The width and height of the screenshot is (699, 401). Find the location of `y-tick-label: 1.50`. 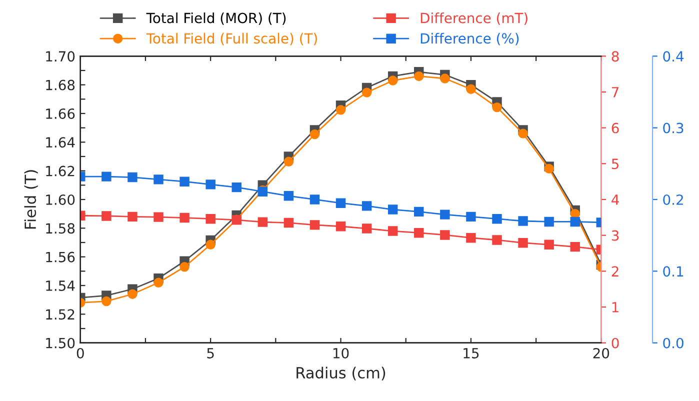

y-tick-label: 1.50 is located at coordinates (60, 343).